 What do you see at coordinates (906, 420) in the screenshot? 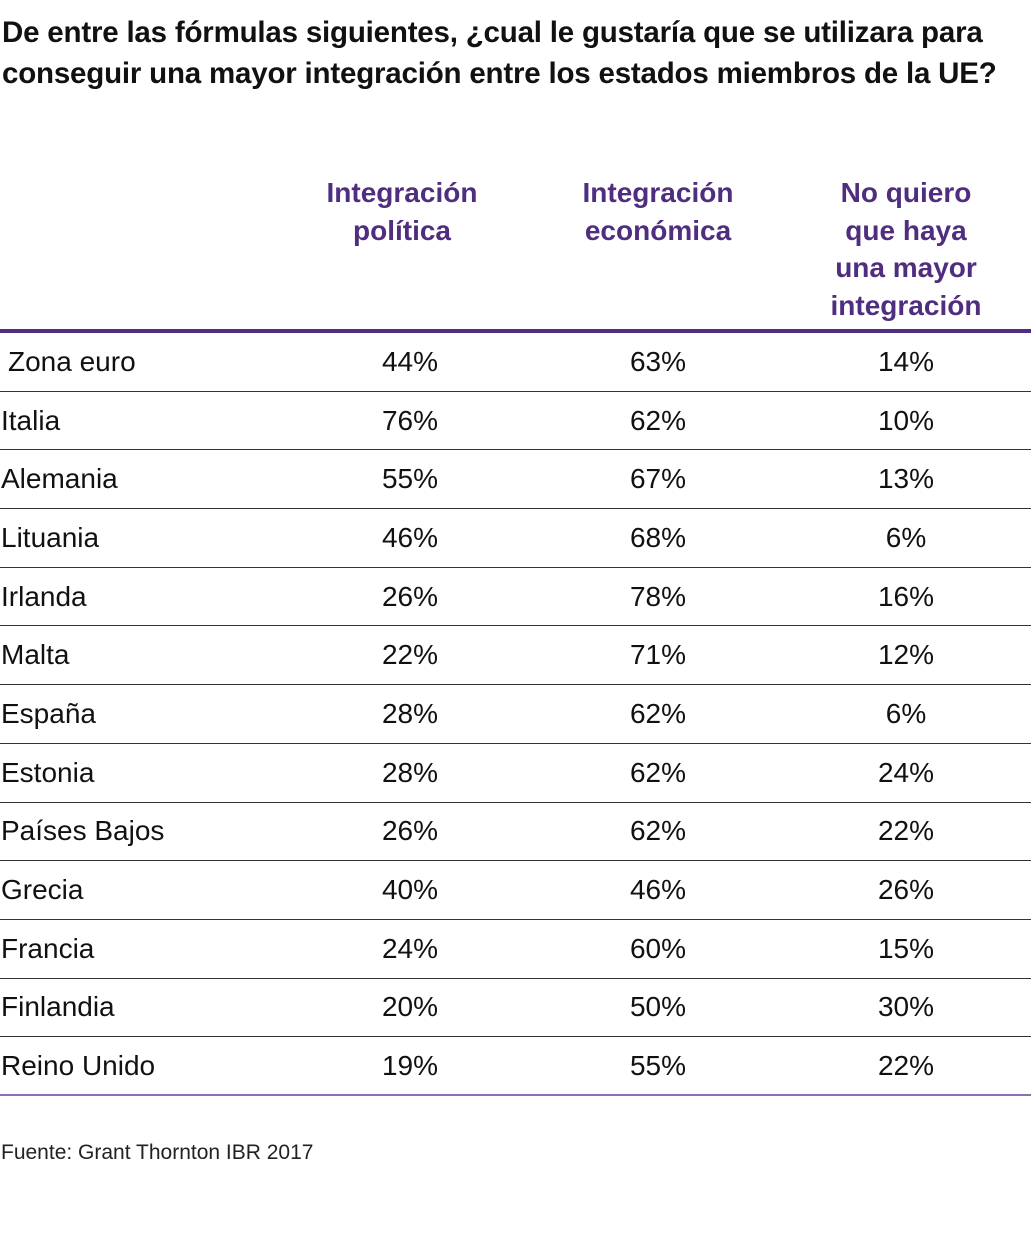
I see `table-cell-value: 10%` at bounding box center [906, 420].